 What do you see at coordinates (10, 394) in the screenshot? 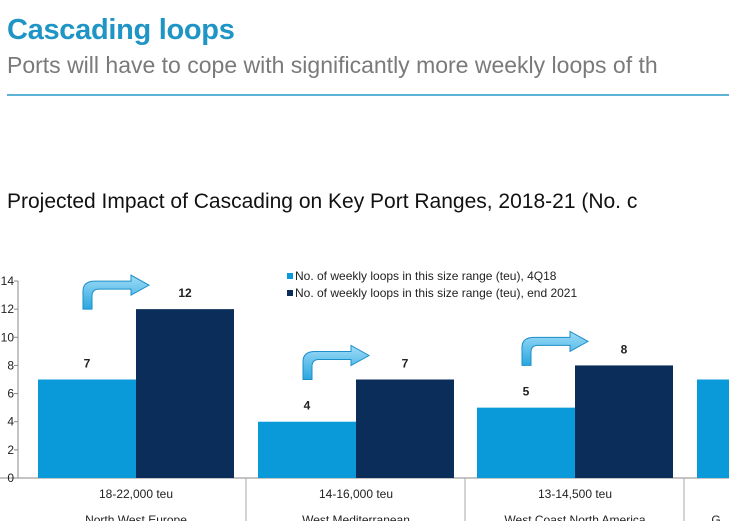
I see `y-tick-label: 6` at bounding box center [10, 394].